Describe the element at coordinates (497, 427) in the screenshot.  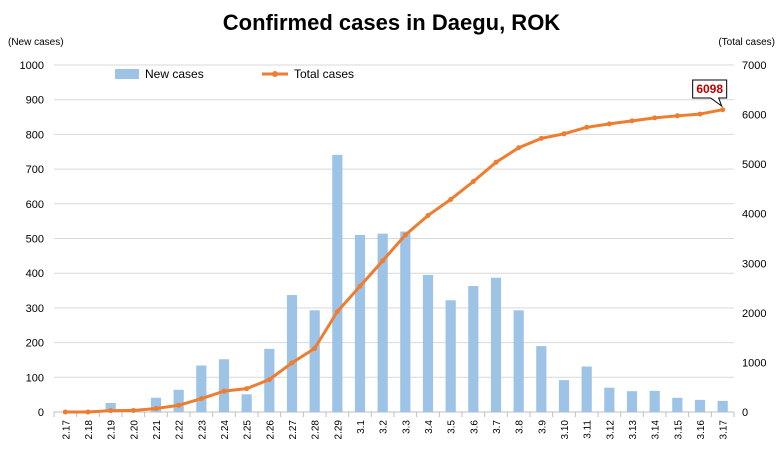
I see `x-tick-label: 3.7` at that location.